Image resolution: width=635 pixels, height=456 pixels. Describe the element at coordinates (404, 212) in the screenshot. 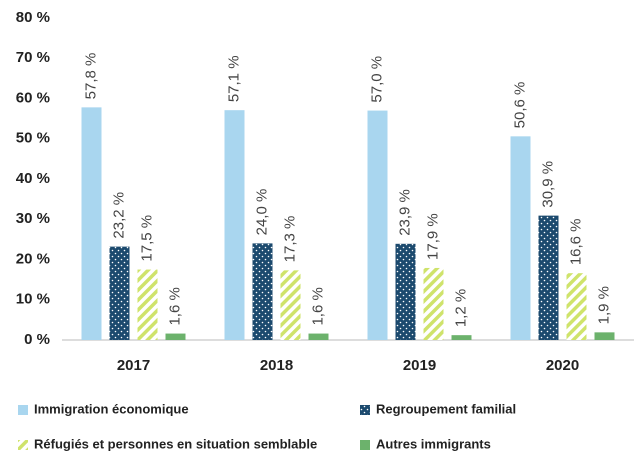

I see `data-label: 23,9 %` at that location.